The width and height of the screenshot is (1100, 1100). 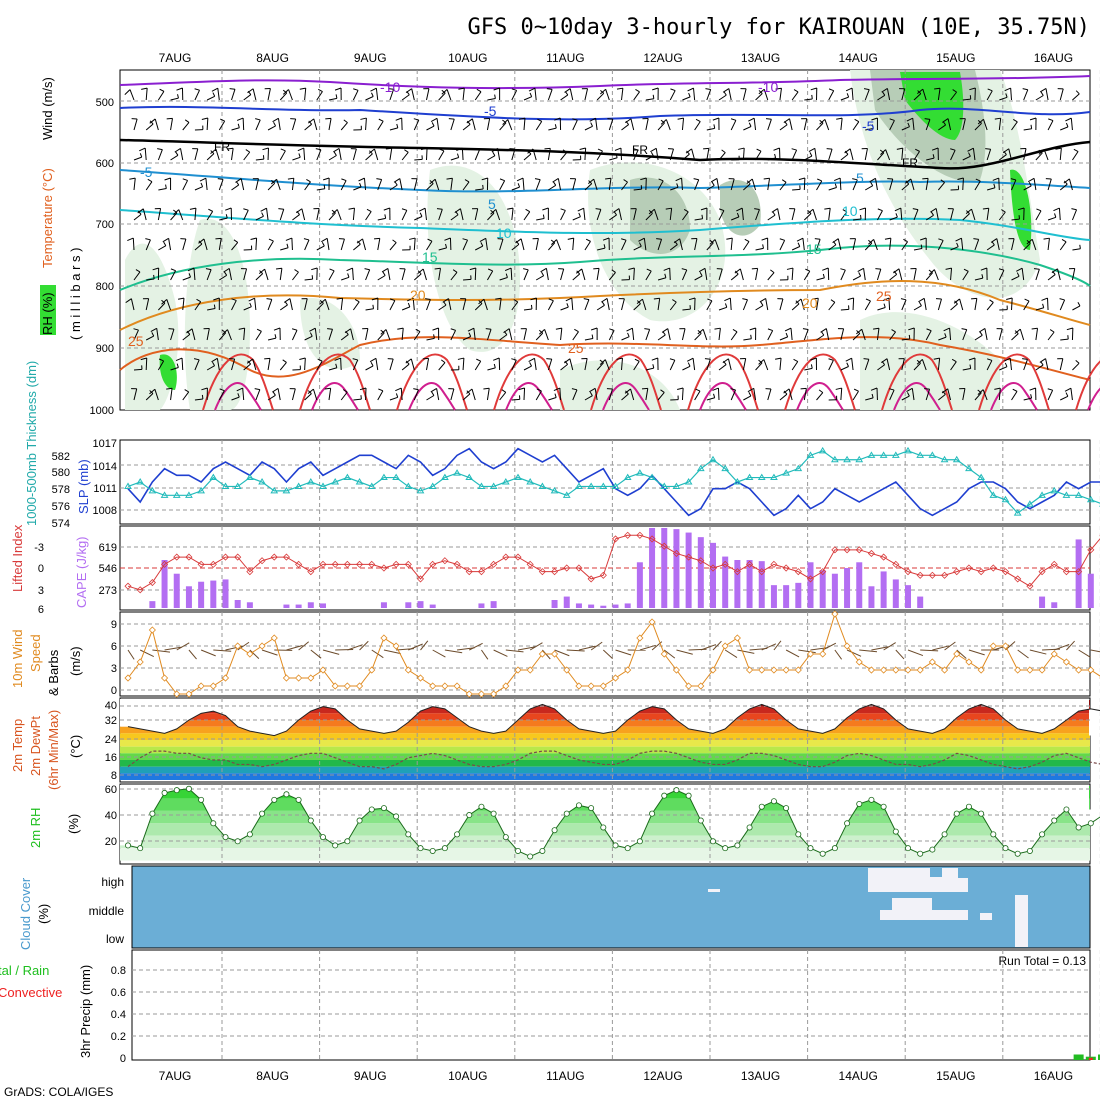 What do you see at coordinates (1042, 602) in the screenshot?
I see `cape-bar` at bounding box center [1042, 602].